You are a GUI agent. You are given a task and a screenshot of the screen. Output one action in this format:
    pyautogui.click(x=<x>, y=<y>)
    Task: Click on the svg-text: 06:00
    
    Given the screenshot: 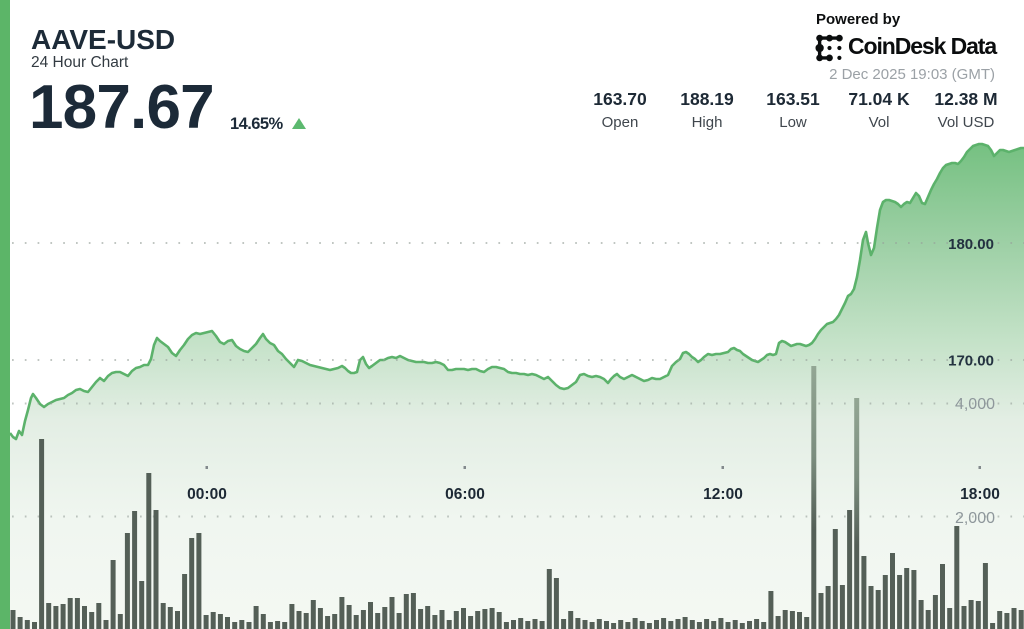 What is the action you would take?
    pyautogui.click(x=465, y=494)
    